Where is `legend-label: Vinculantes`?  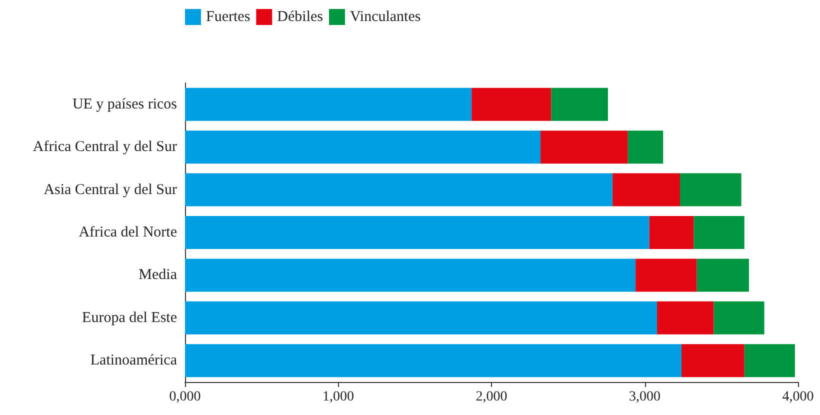
legend-label: Vinculantes is located at coordinates (385, 17).